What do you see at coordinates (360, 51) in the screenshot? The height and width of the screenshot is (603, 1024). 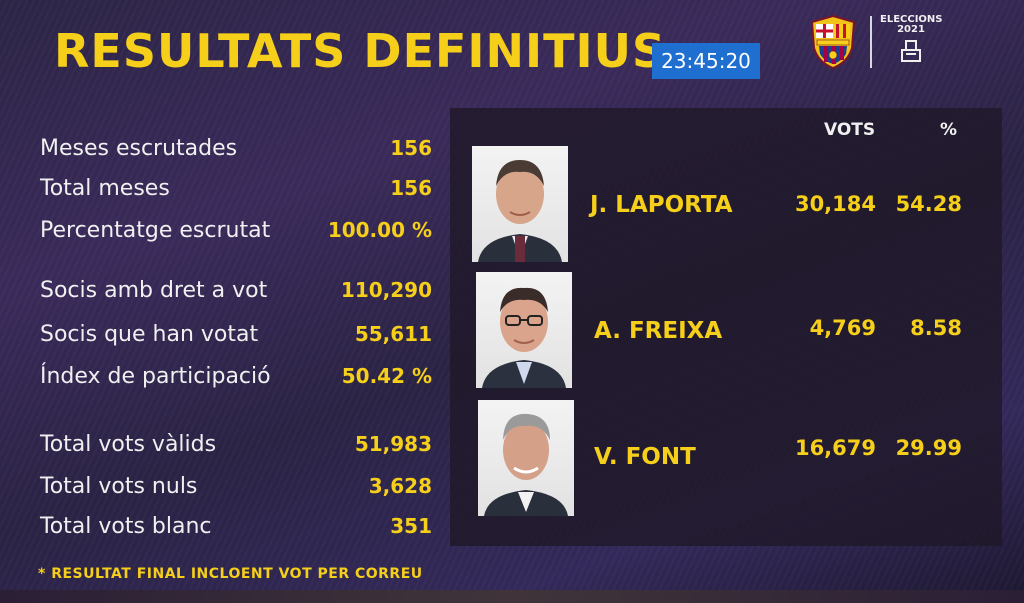 I see `page-title: RESULTATS DEFINITIUS` at bounding box center [360, 51].